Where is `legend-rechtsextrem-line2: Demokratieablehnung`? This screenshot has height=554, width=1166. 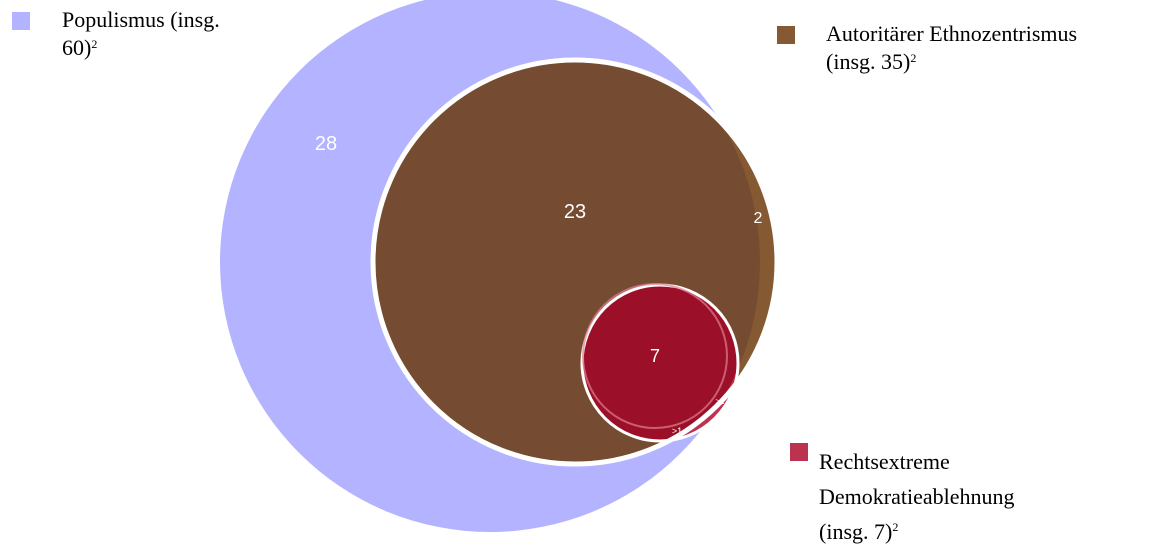 legend-rechtsextrem-line2: Demokratieablehnung is located at coordinates (917, 496).